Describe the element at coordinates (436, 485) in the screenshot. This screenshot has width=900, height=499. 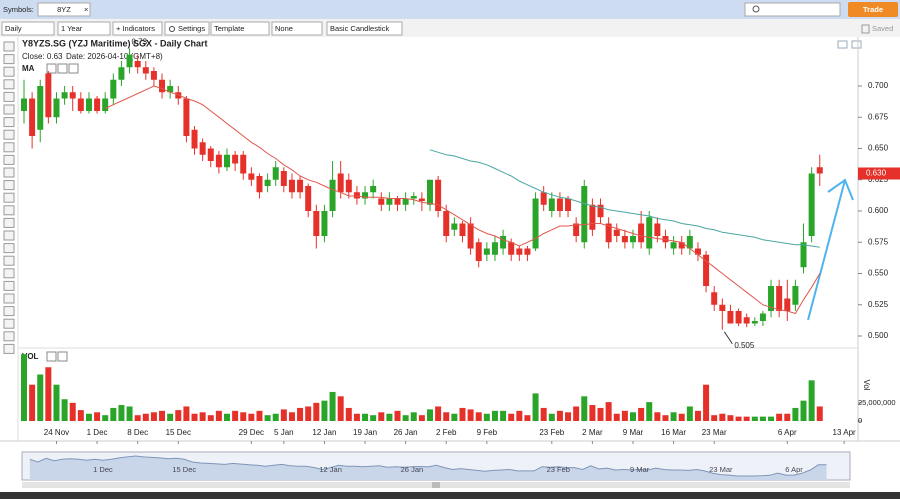
I see `scroll-thumb` at that location.